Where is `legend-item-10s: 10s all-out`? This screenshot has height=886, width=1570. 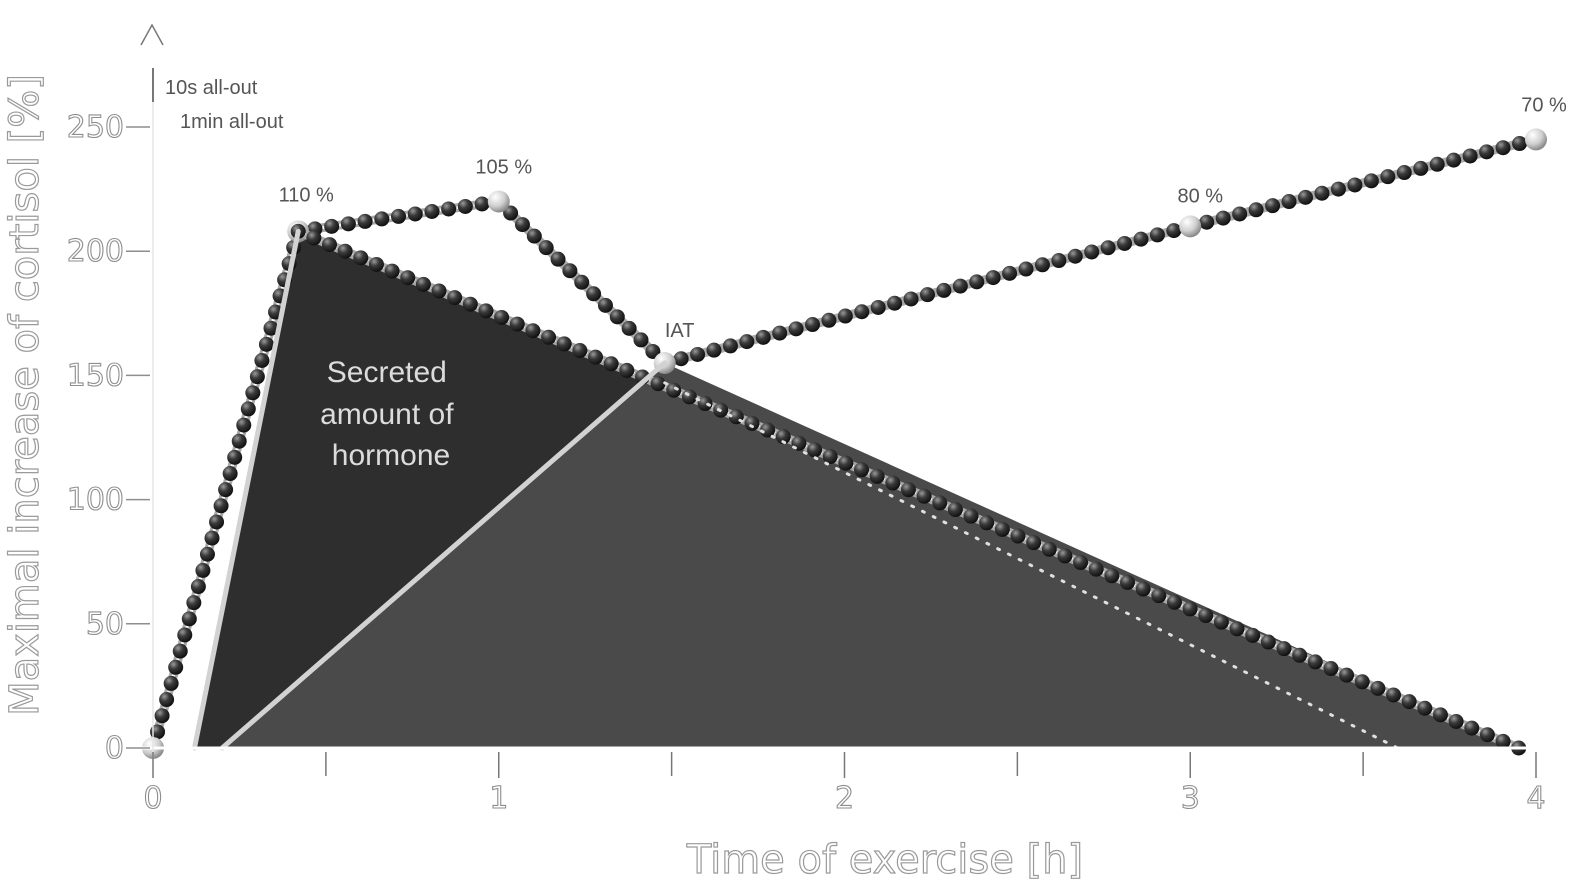 legend-item-10s: 10s all-out is located at coordinates (211, 88).